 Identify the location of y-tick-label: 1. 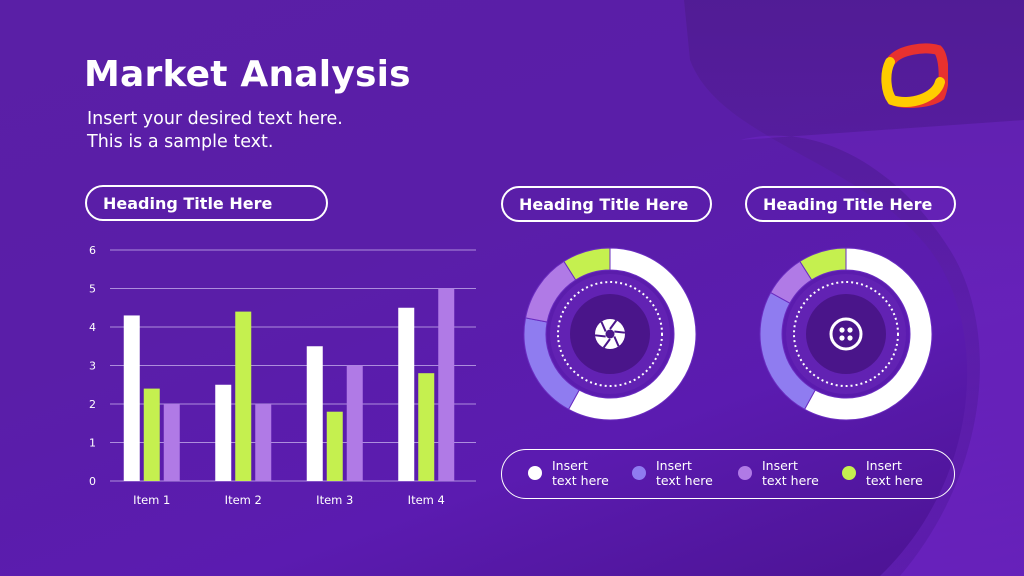
(92, 443).